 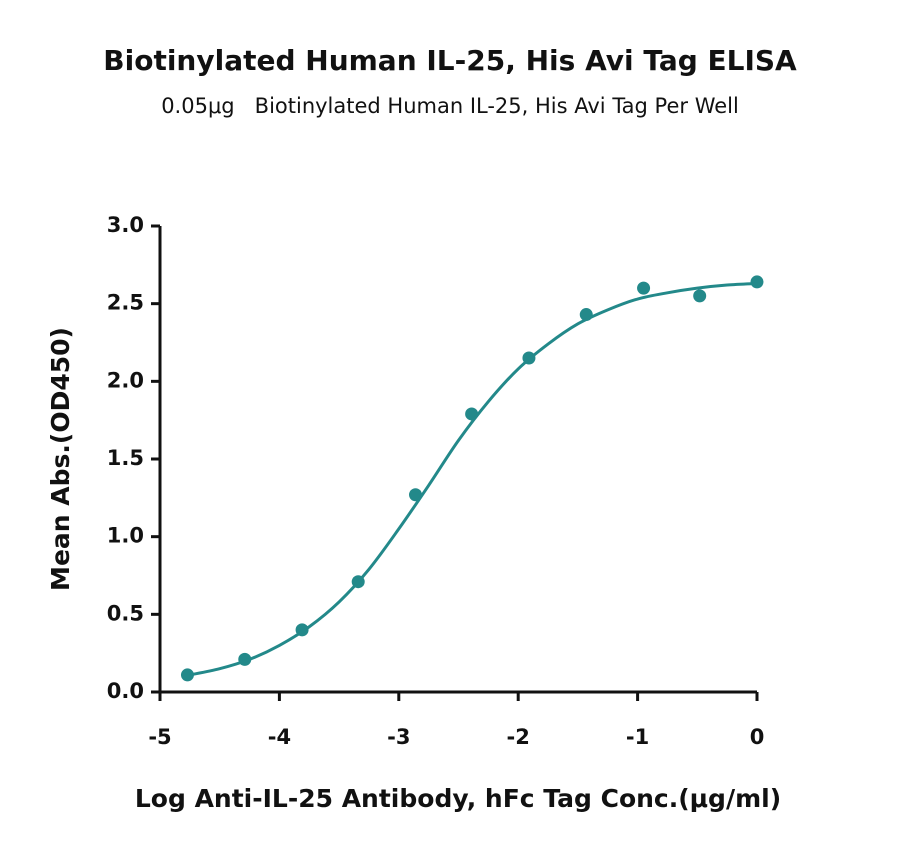 I want to click on y-tick-label: 0.0, so click(x=125, y=691).